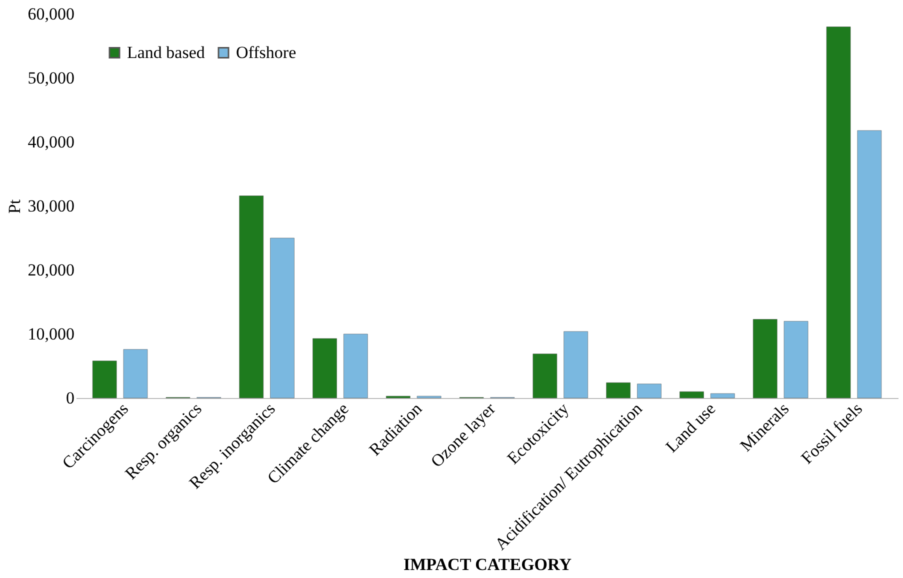 The width and height of the screenshot is (903, 578). Describe the element at coordinates (51, 142) in the screenshot. I see `y-tick-label: 40,000` at that location.